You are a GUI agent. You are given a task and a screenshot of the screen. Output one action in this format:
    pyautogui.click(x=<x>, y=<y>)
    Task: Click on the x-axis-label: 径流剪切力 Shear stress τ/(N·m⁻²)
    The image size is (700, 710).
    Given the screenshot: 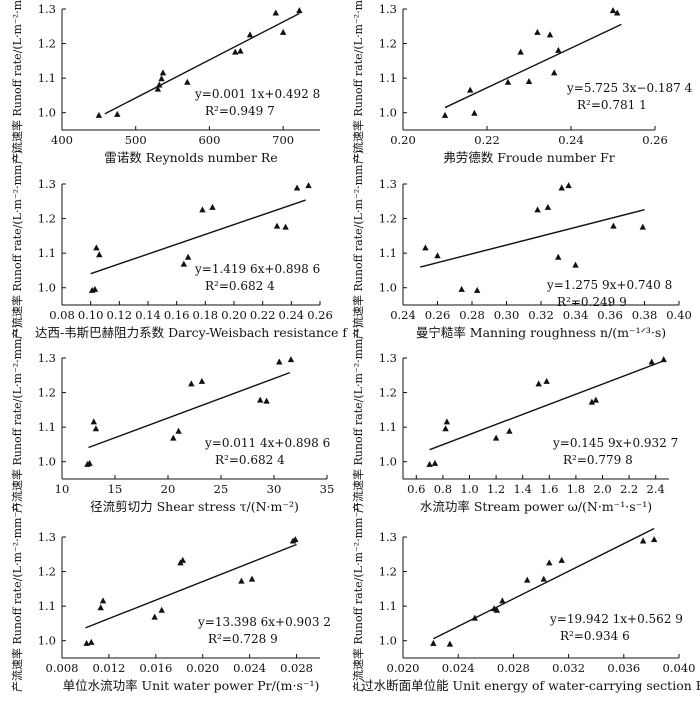 What is the action you would take?
    pyautogui.click(x=194, y=506)
    